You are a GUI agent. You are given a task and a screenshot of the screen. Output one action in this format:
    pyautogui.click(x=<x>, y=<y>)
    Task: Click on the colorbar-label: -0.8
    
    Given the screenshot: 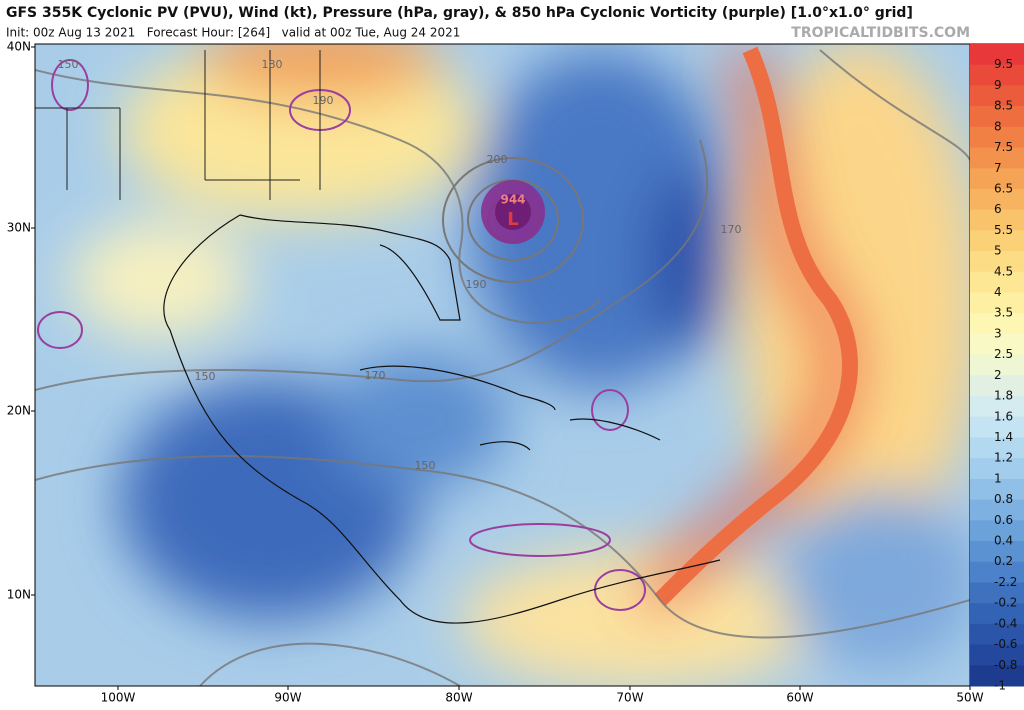 What is the action you would take?
    pyautogui.click(x=1005, y=665)
    